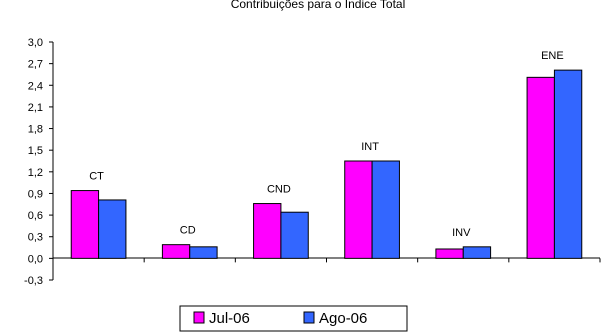 The width and height of the screenshot is (608, 336). Describe the element at coordinates (229, 318) in the screenshot. I see `legend-label-jul-06: Jul-06` at that location.